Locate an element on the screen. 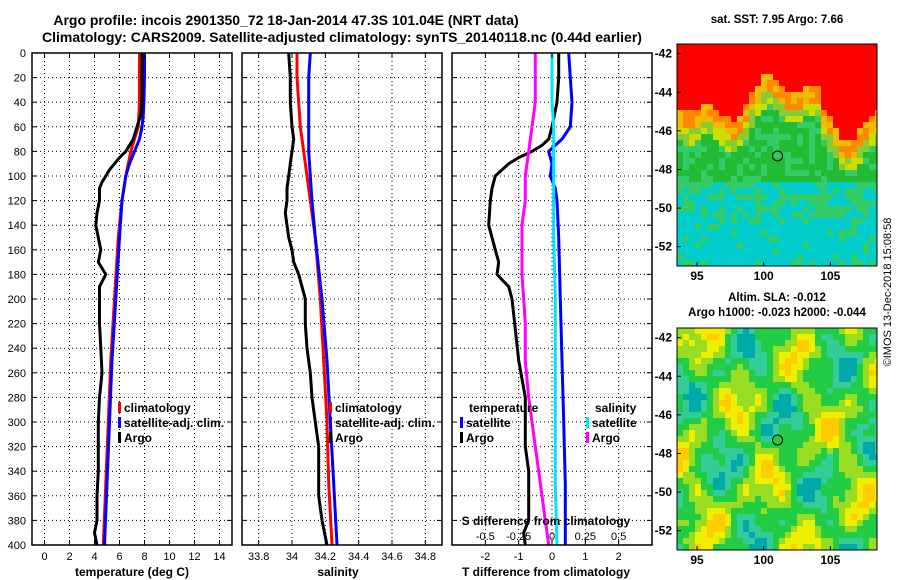 The height and width of the screenshot is (580, 900). x-tick-label: 34.2 is located at coordinates (325, 557).